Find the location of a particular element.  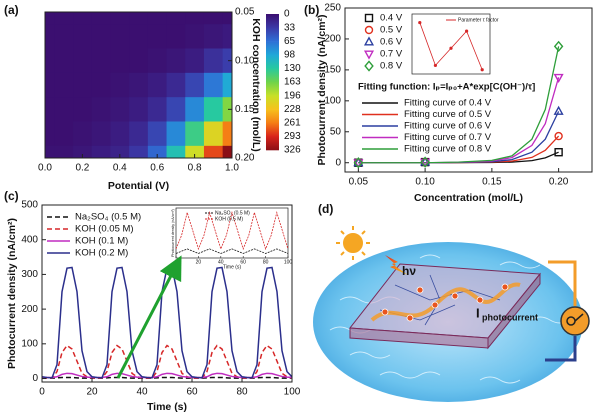

y-tick-label: 0 is located at coordinates (35, 378).